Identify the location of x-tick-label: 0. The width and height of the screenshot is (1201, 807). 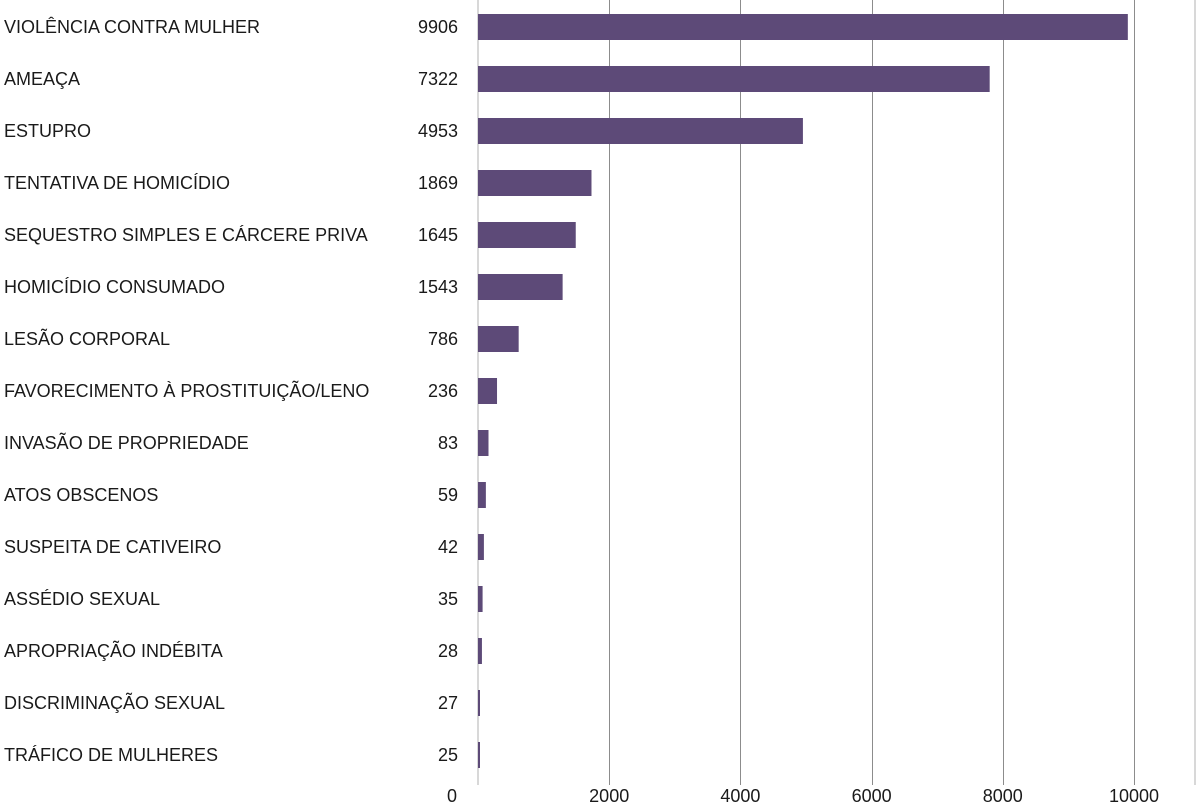
(452, 796).